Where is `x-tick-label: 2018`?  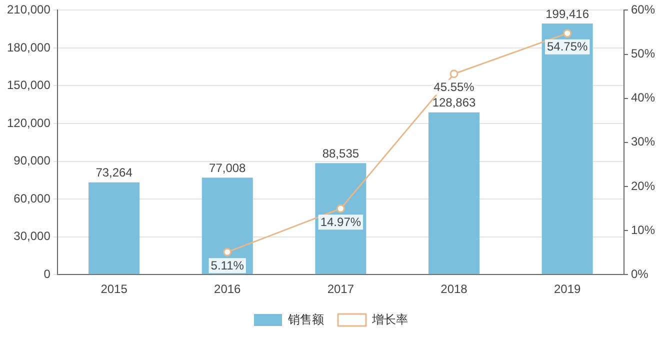 x-tick-label: 2018 is located at coordinates (454, 289).